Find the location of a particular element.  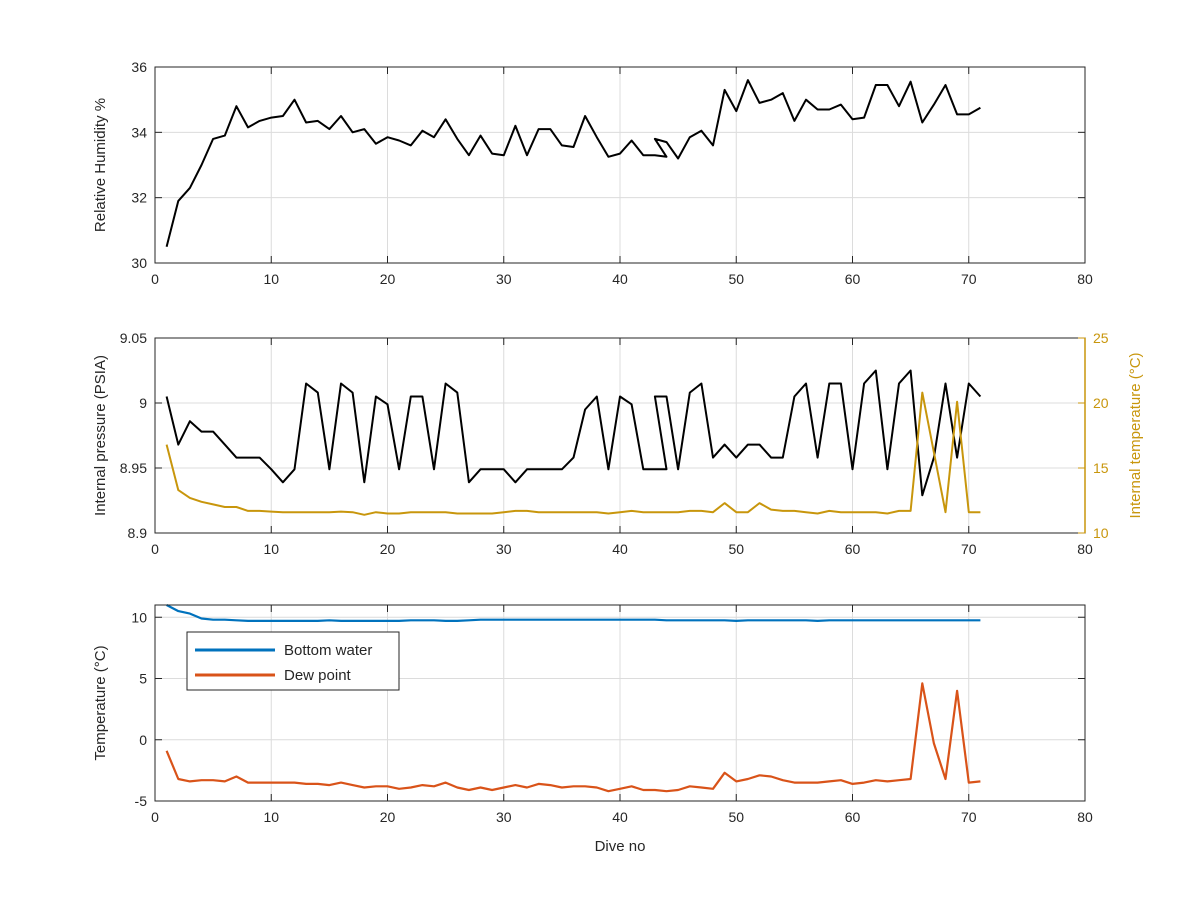

humidity-x-tick-label: 20 is located at coordinates (388, 279).